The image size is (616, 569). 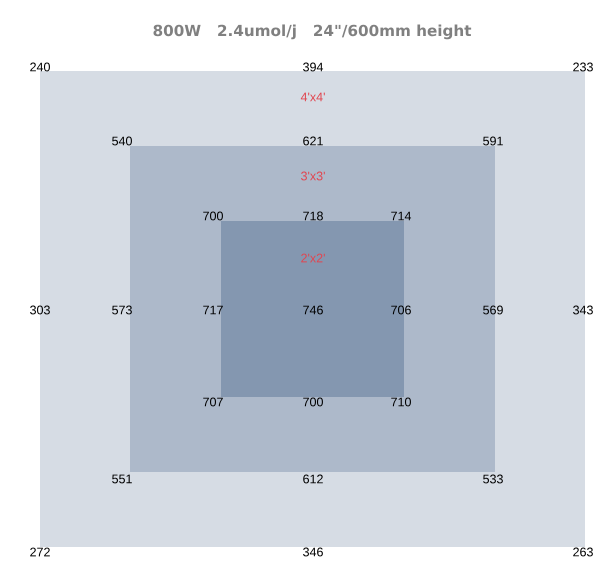 I want to click on data-label: 573, so click(x=122, y=310).